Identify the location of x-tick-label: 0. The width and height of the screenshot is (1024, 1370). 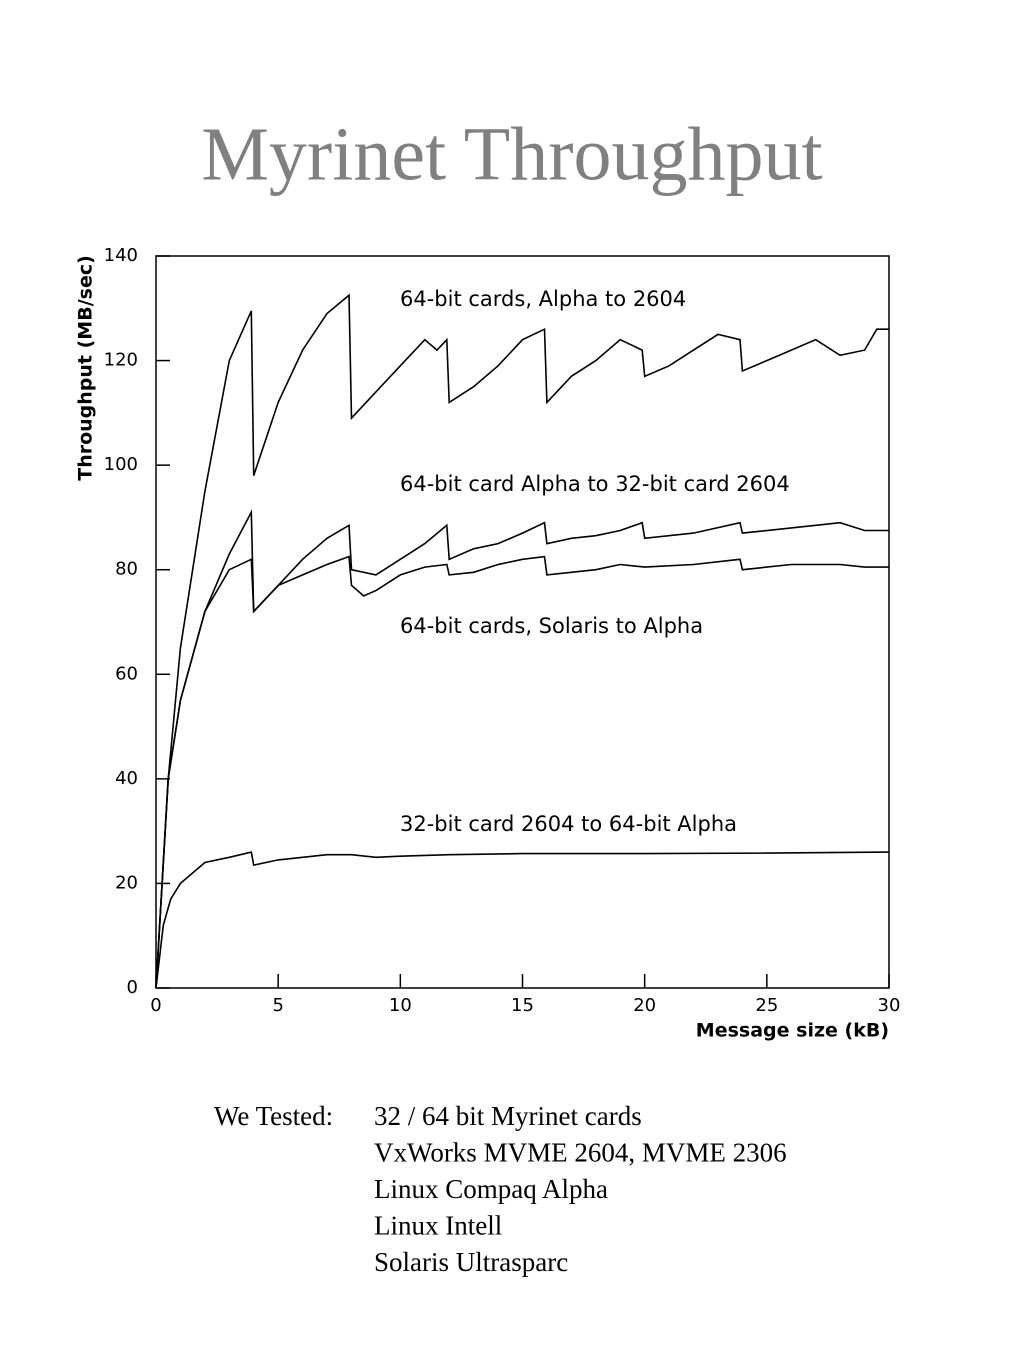
(155, 1005).